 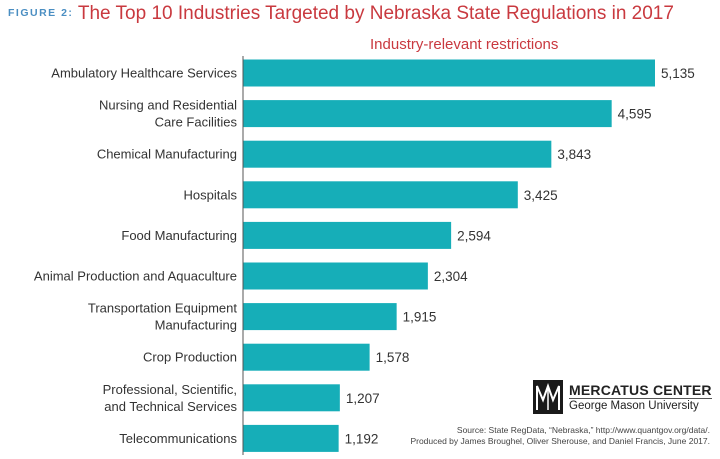 I want to click on category-label: Crop Production, so click(x=190, y=357).